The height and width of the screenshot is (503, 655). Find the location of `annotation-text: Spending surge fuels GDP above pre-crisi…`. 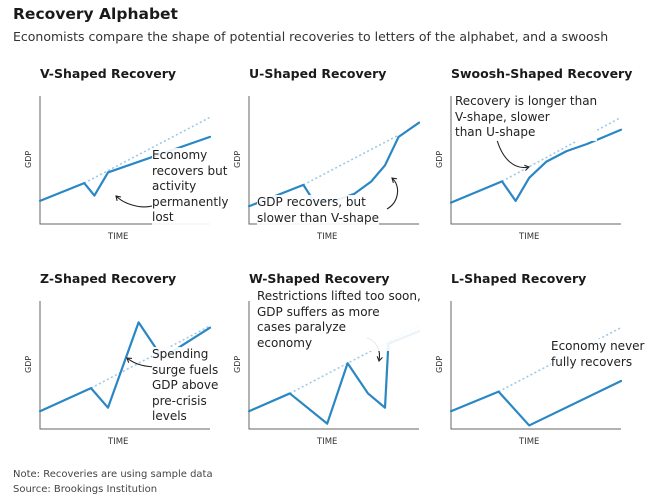

annotation-text: Spending surge fuels GDP above pre-crisi… is located at coordinates (185, 386).